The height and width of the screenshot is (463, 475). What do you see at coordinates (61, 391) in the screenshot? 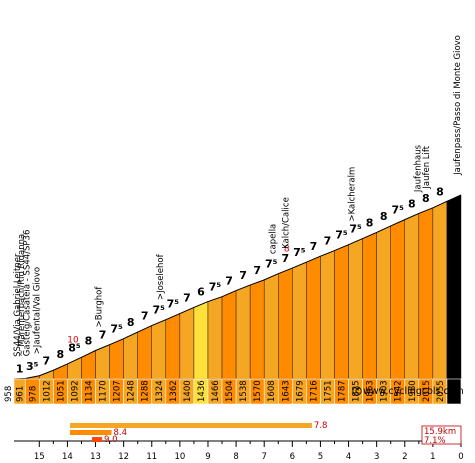
I see `elevation-label: 1051` at bounding box center [61, 391].